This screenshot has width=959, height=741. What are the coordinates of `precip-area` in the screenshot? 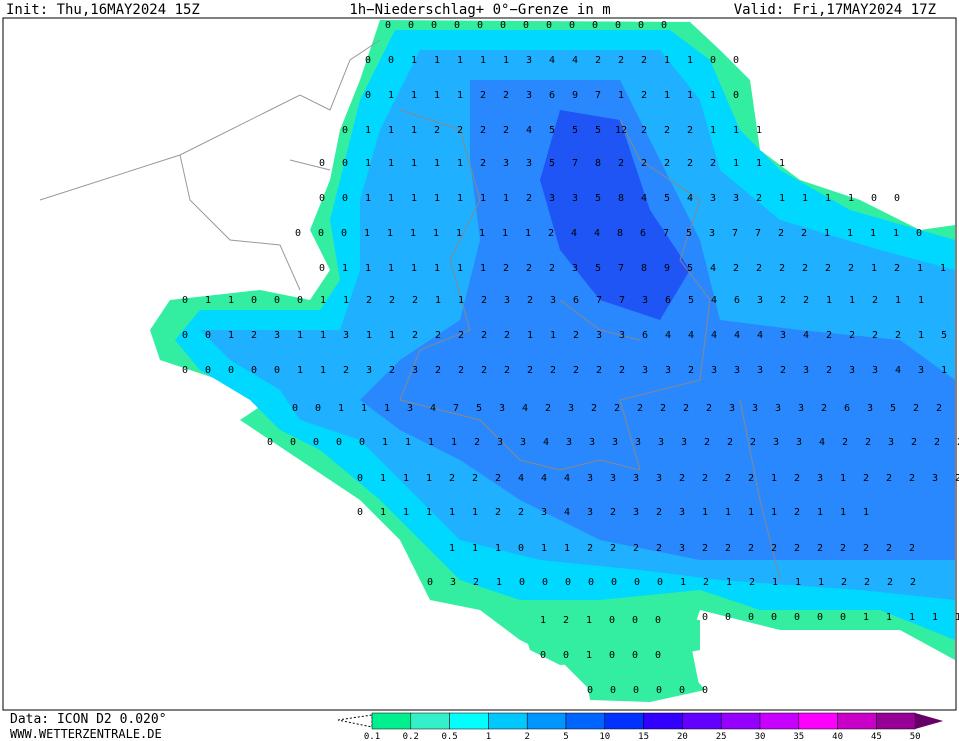 It's located at (645, 686).